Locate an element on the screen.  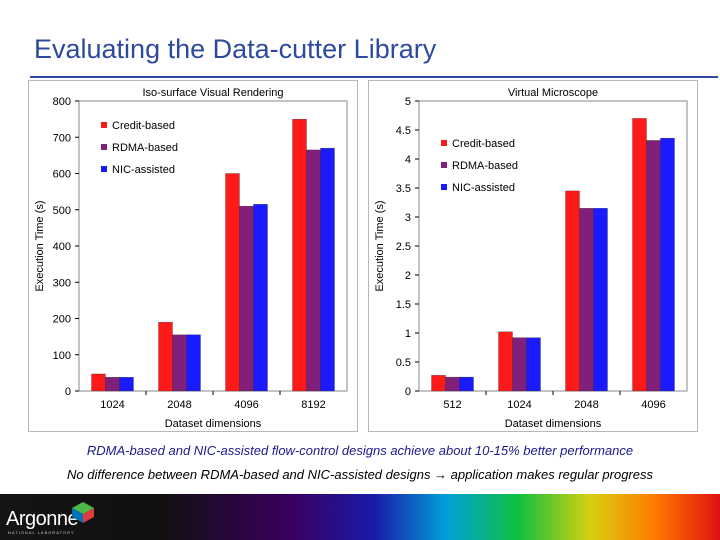
y-tick-label: 500 is located at coordinates (62, 211).